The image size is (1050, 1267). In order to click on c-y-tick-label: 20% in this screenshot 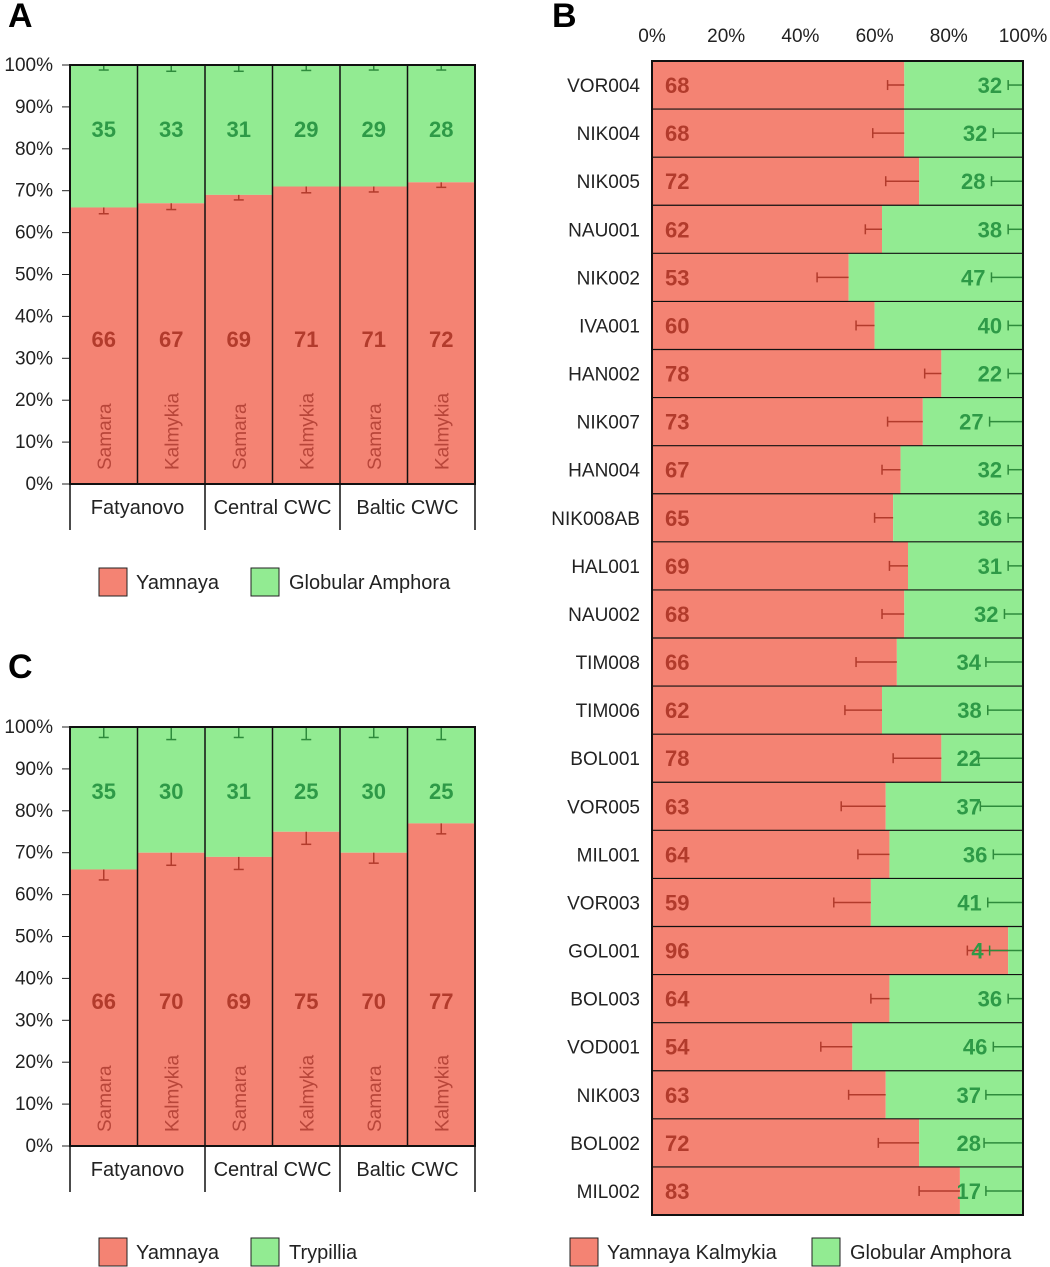, I will do `click(34, 1062)`.